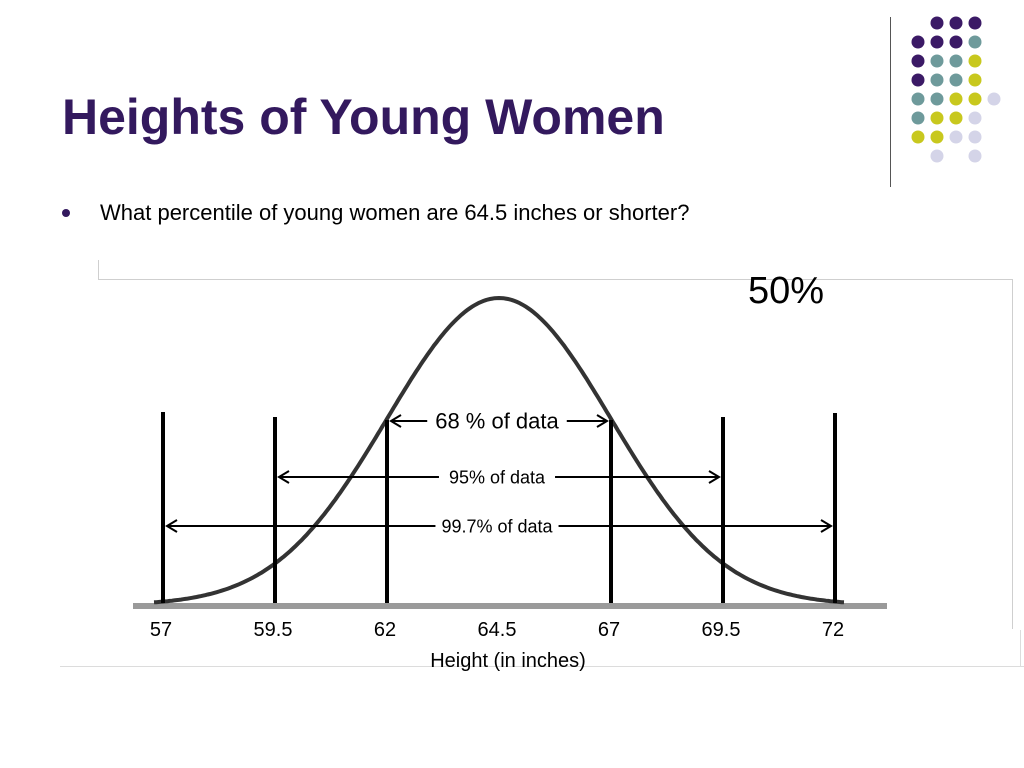 The height and width of the screenshot is (768, 1024). I want to click on answer-text: 50%, so click(786, 291).